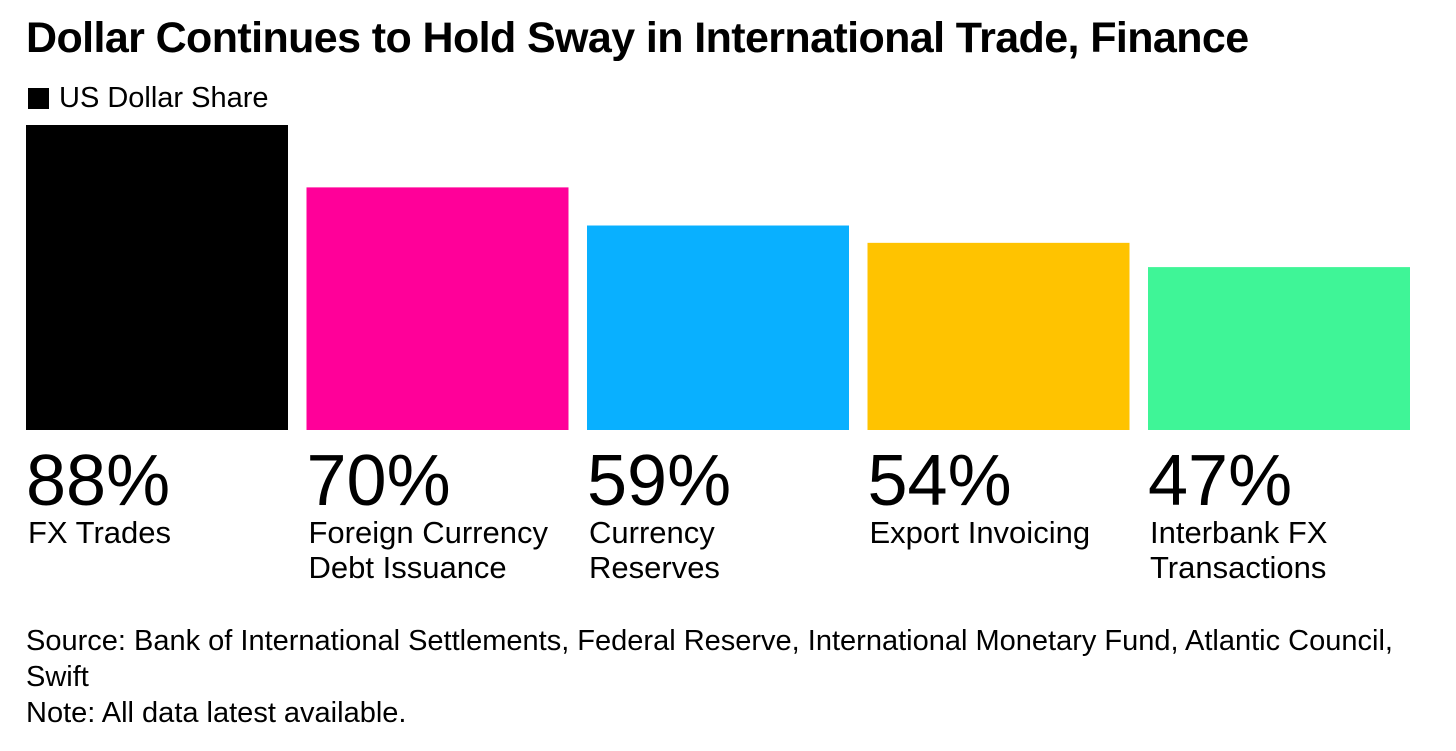 The width and height of the screenshot is (1456, 751). Describe the element at coordinates (429, 532) in the screenshot. I see `category-label: Foreign Currency` at that location.